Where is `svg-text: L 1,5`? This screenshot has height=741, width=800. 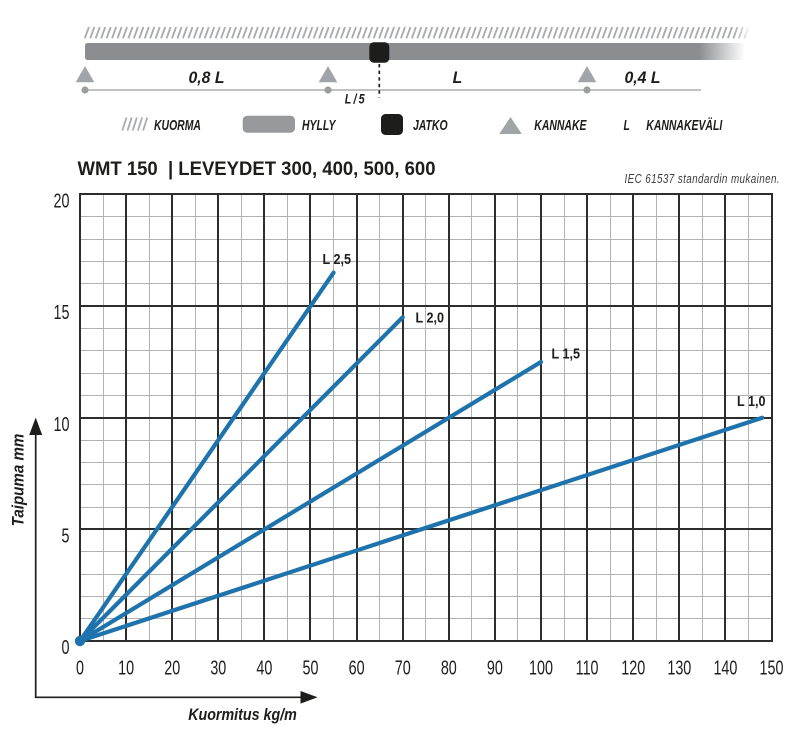
svg-text: L 1,5 is located at coordinates (566, 354).